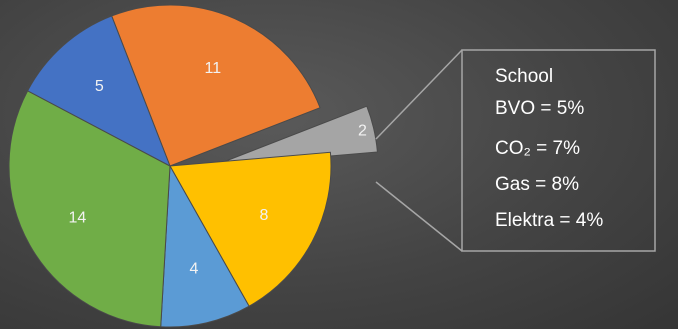  Describe the element at coordinates (264, 215) in the screenshot. I see `slice-label-8: 8` at that location.